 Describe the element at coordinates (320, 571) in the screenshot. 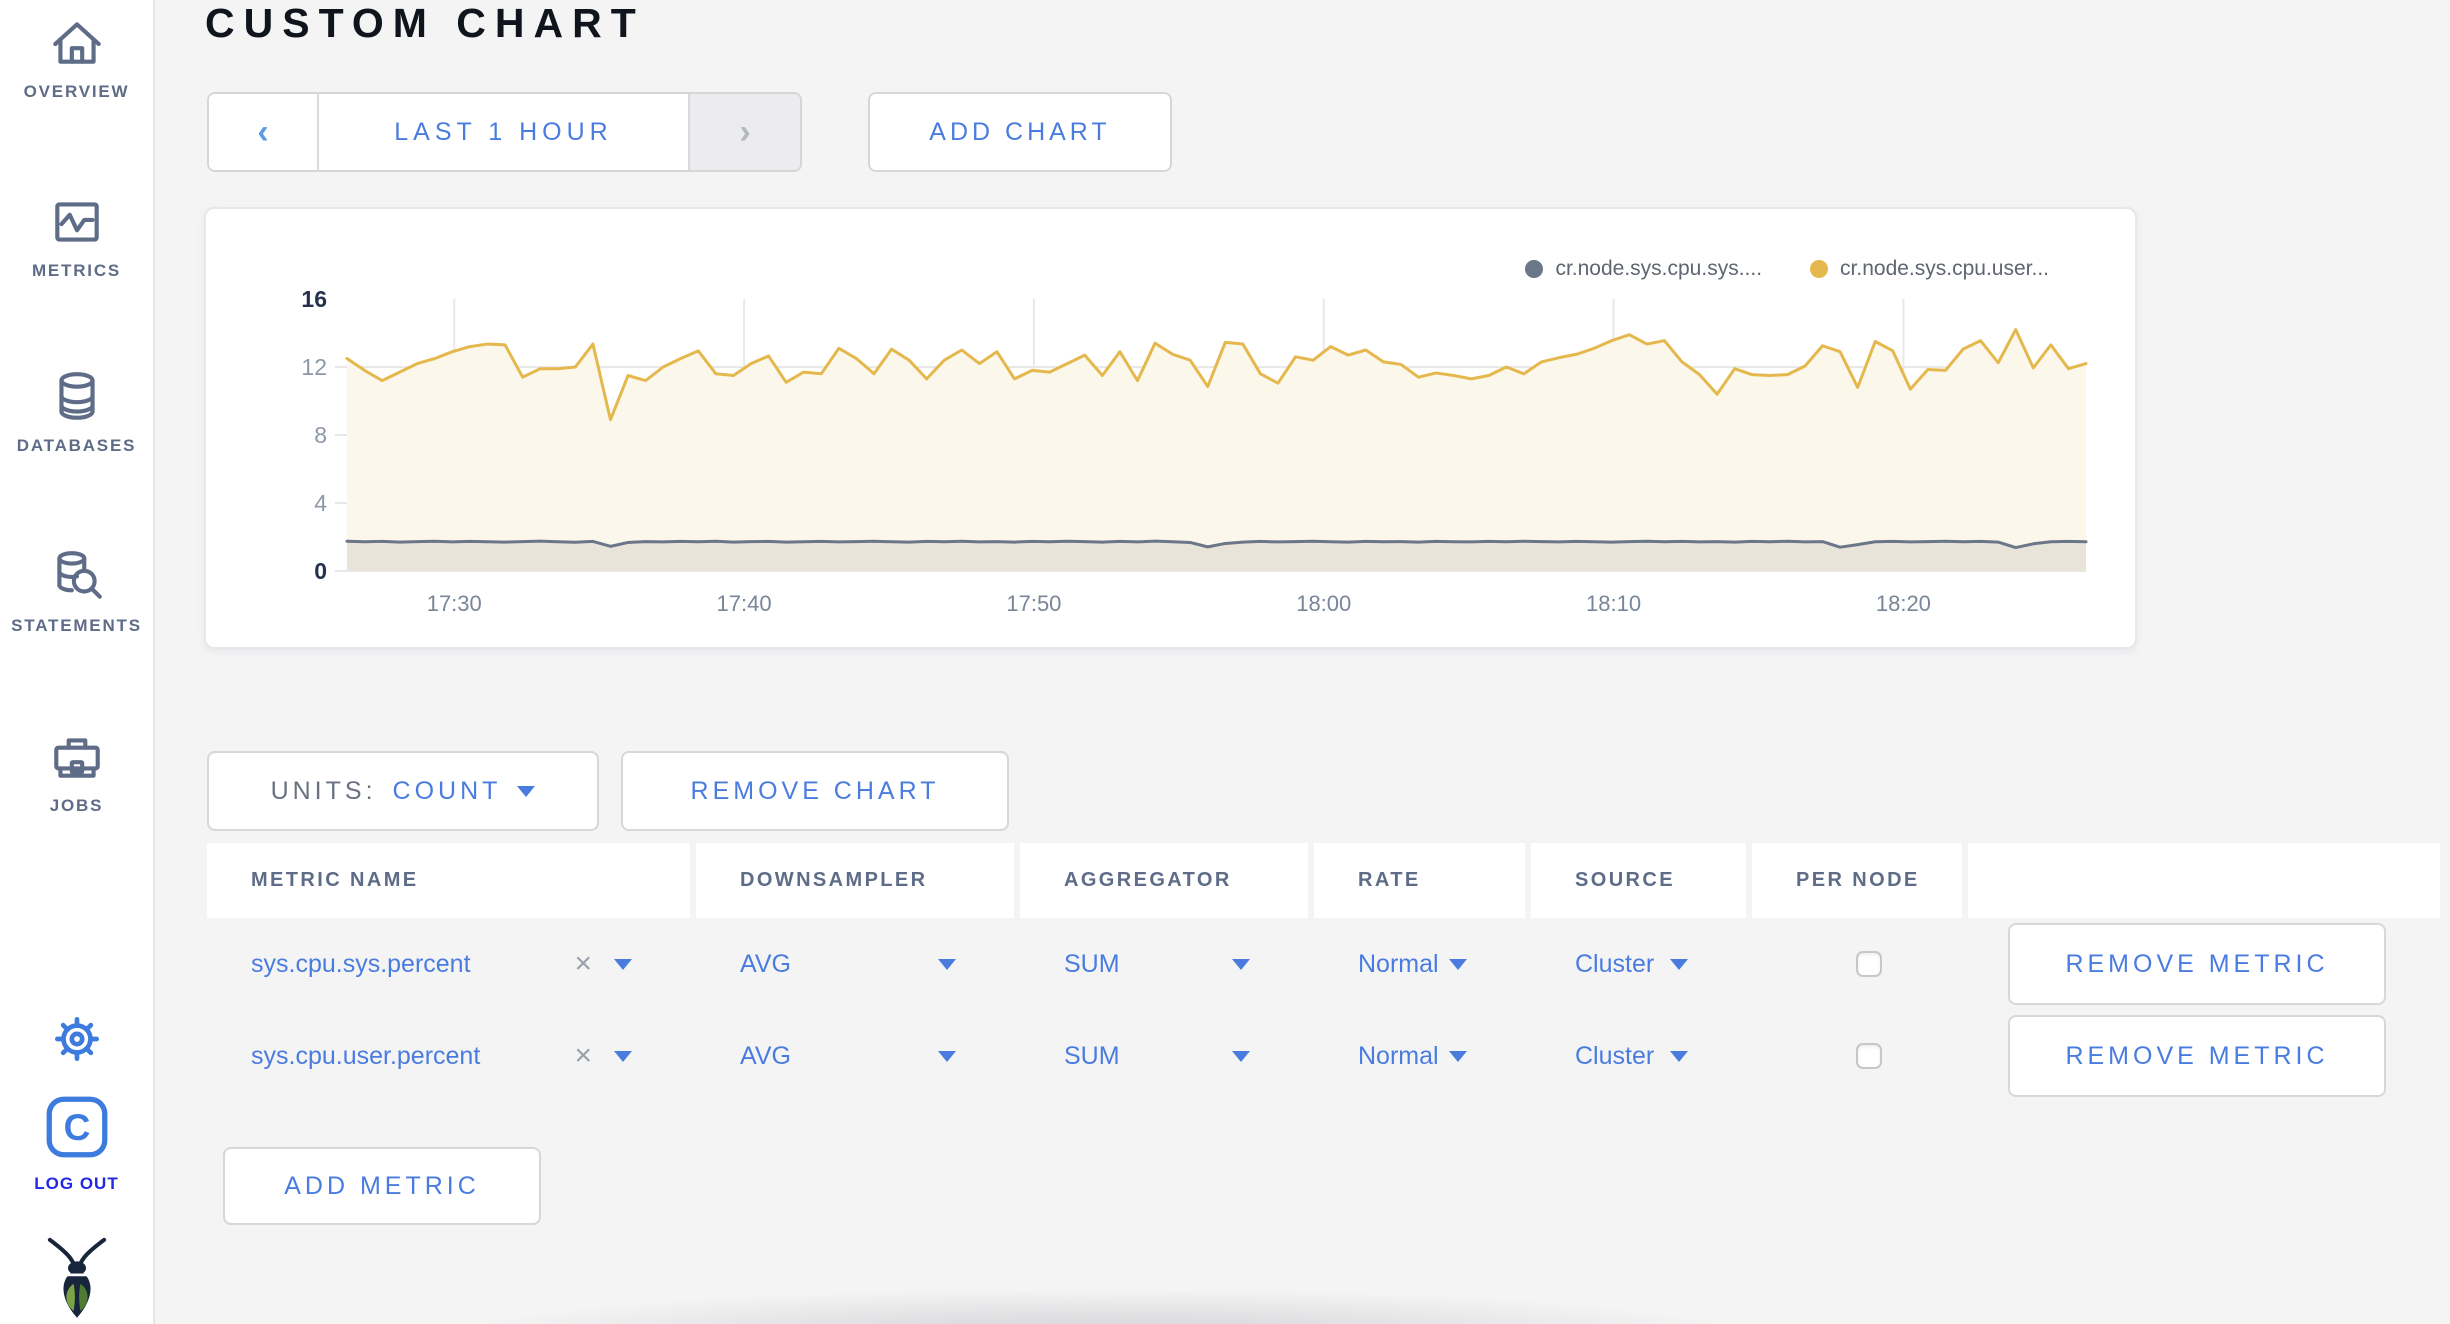

I see `svg-text: 0` at that location.